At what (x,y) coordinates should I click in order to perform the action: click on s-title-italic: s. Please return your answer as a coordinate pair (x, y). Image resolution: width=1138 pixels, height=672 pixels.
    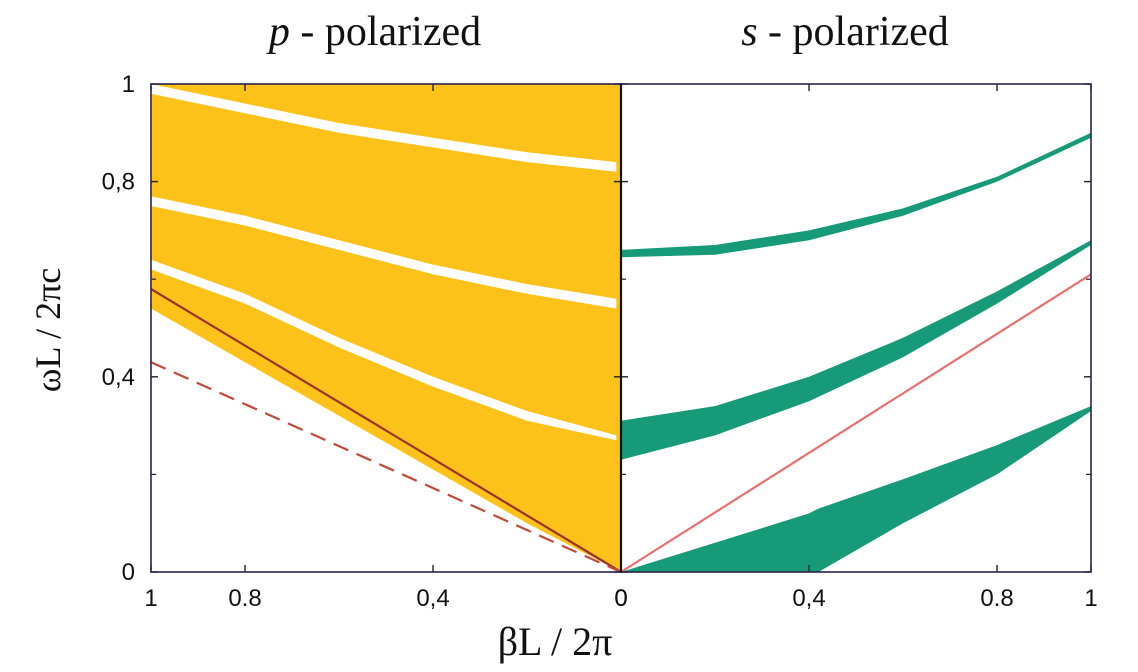
    Looking at the image, I should click on (749, 32).